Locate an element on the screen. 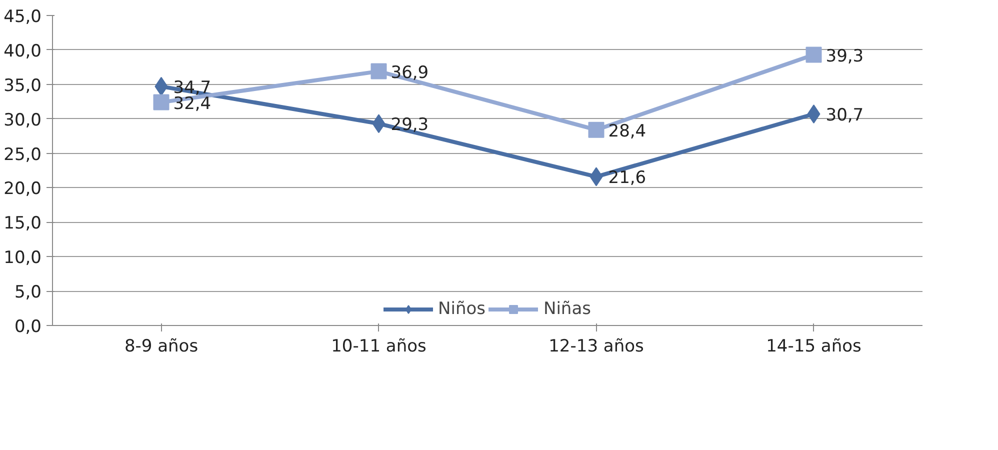 The image size is (998, 450). y-tick-label: 0,0 is located at coordinates (28, 327).